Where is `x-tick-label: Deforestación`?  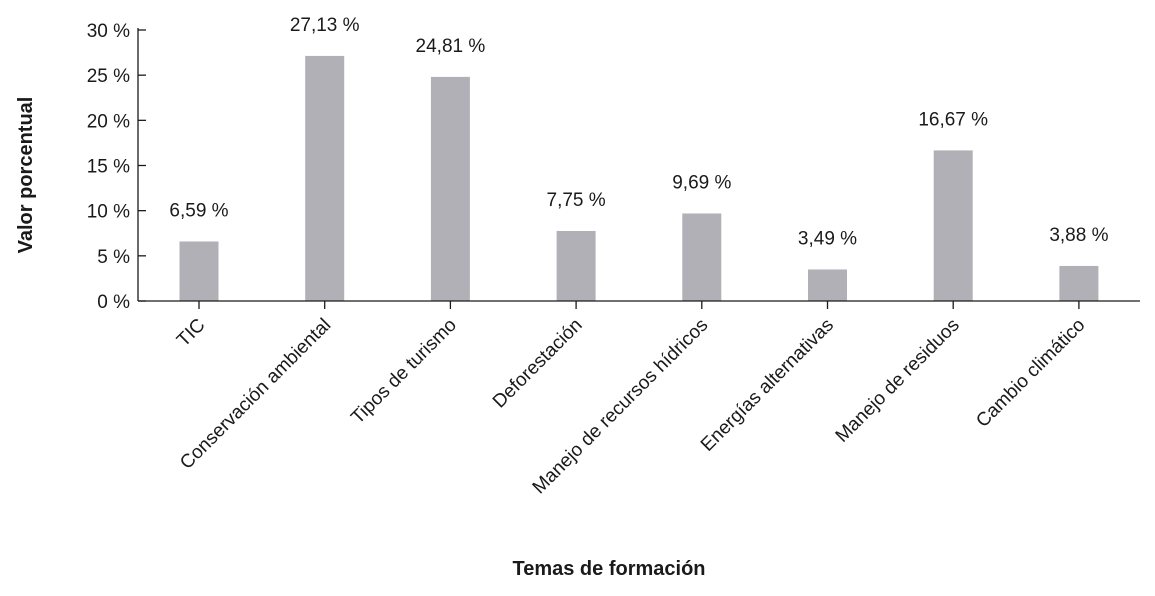
x-tick-label: Deforestación is located at coordinates (538, 364).